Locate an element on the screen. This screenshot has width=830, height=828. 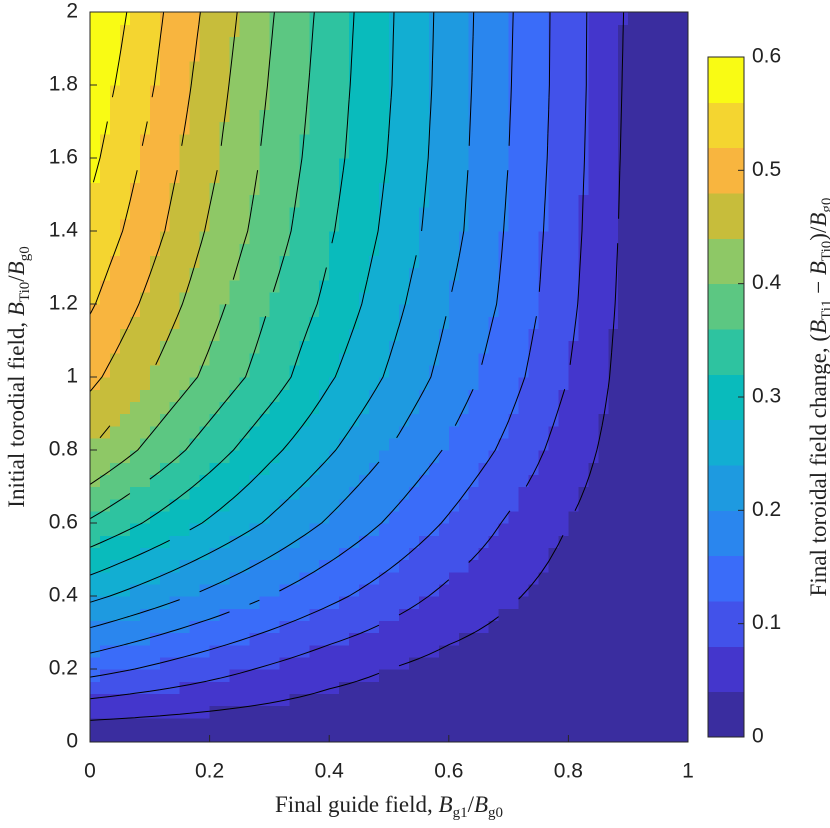
colorbar-tick-label: 0.5 is located at coordinates (766, 169).